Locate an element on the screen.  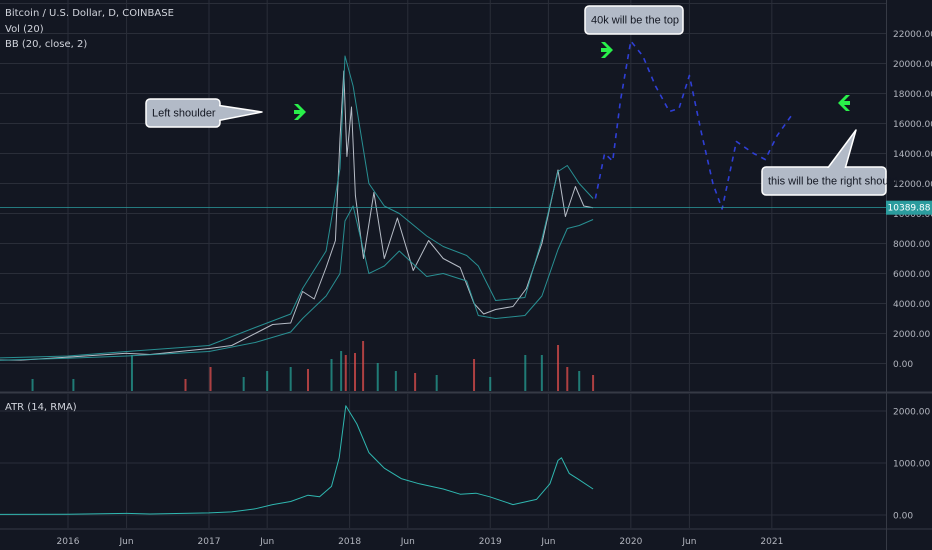
price-tick-label: 10000.00 is located at coordinates (912, 215).